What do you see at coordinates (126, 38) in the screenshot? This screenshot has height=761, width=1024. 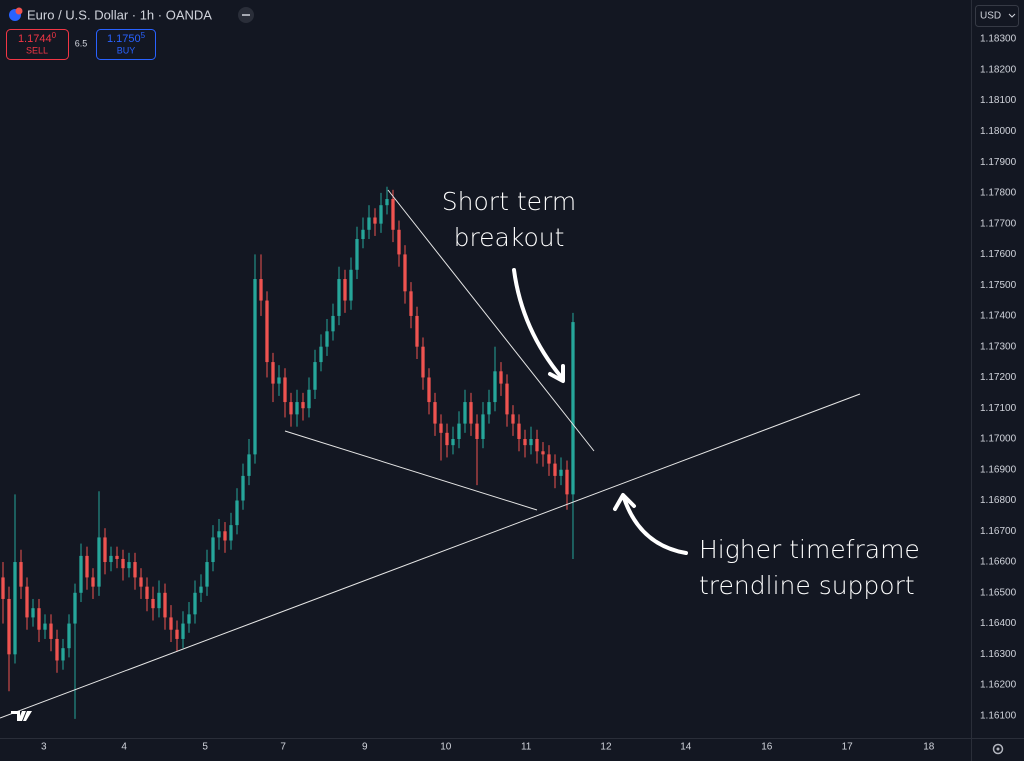 I see `buy-price: 1.17505` at bounding box center [126, 38].